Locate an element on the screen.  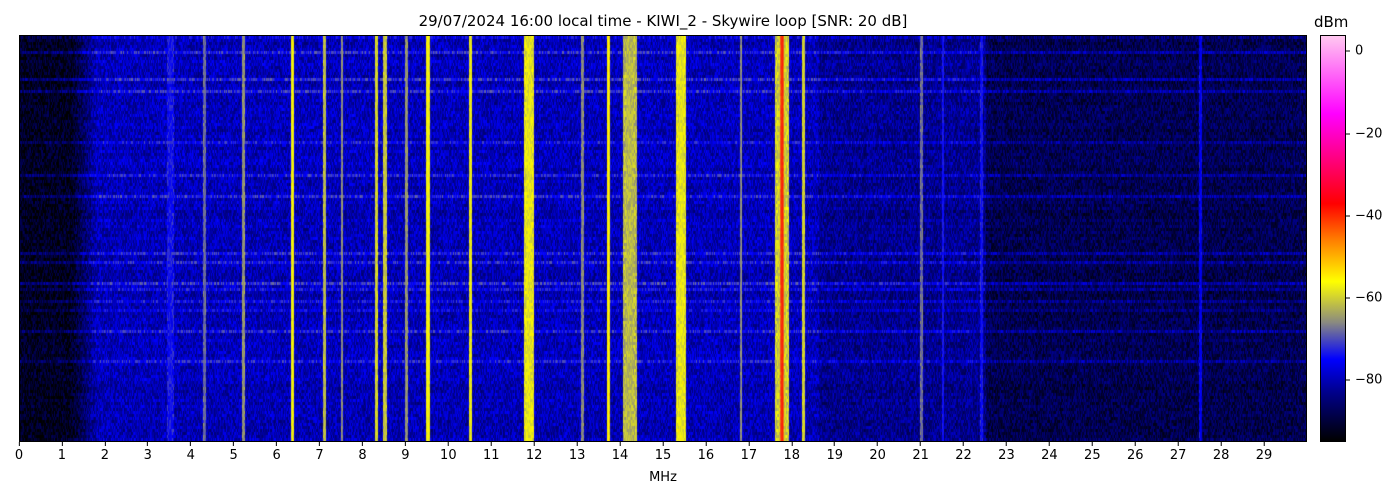
x-tick: 20 is located at coordinates (877, 452).